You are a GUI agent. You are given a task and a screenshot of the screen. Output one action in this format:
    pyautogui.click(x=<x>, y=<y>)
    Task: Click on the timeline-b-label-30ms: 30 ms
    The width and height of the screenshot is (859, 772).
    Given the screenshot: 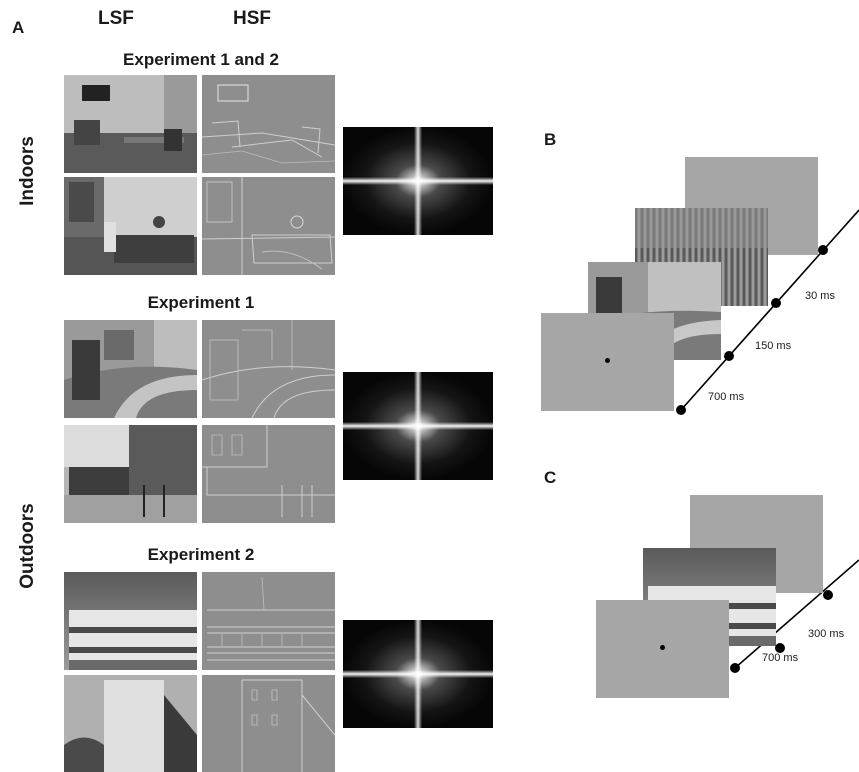 What is the action you would take?
    pyautogui.click(x=820, y=296)
    